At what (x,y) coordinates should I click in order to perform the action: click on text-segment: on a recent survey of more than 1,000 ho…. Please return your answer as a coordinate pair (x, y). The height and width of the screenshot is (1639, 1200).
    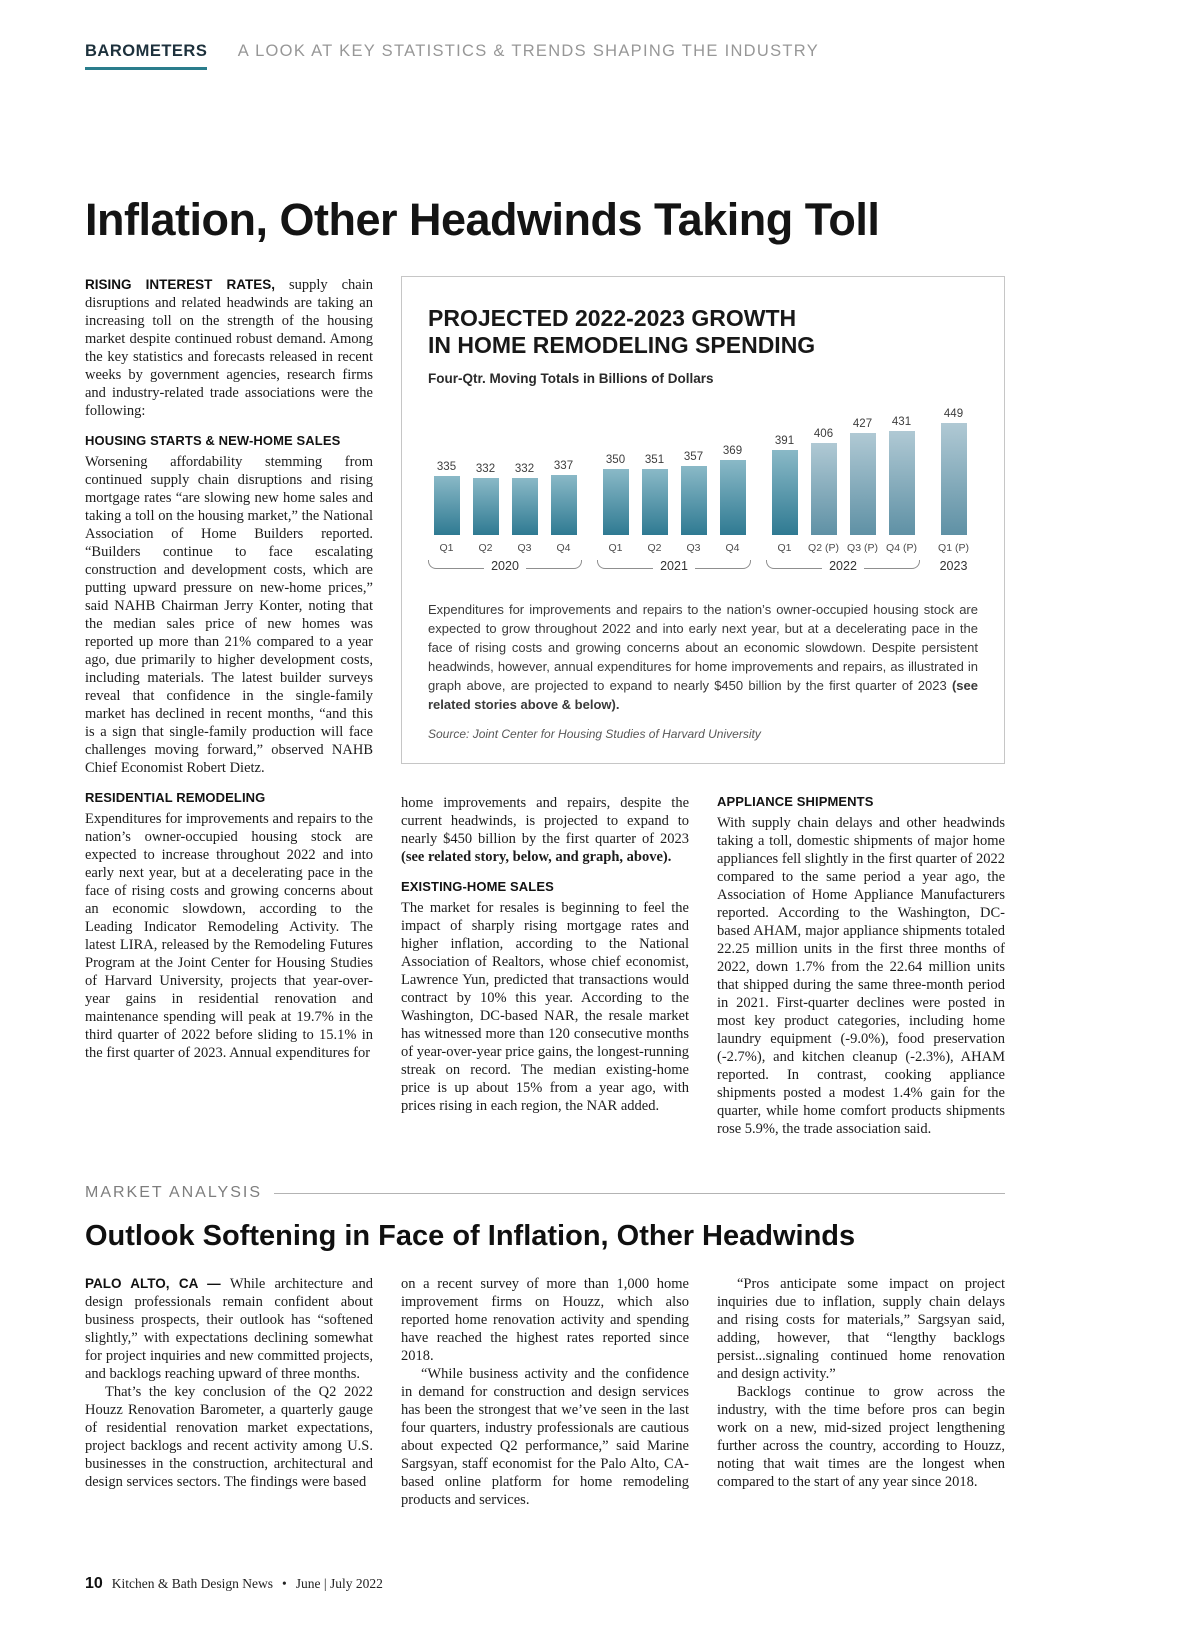
    Looking at the image, I should click on (545, 1320).